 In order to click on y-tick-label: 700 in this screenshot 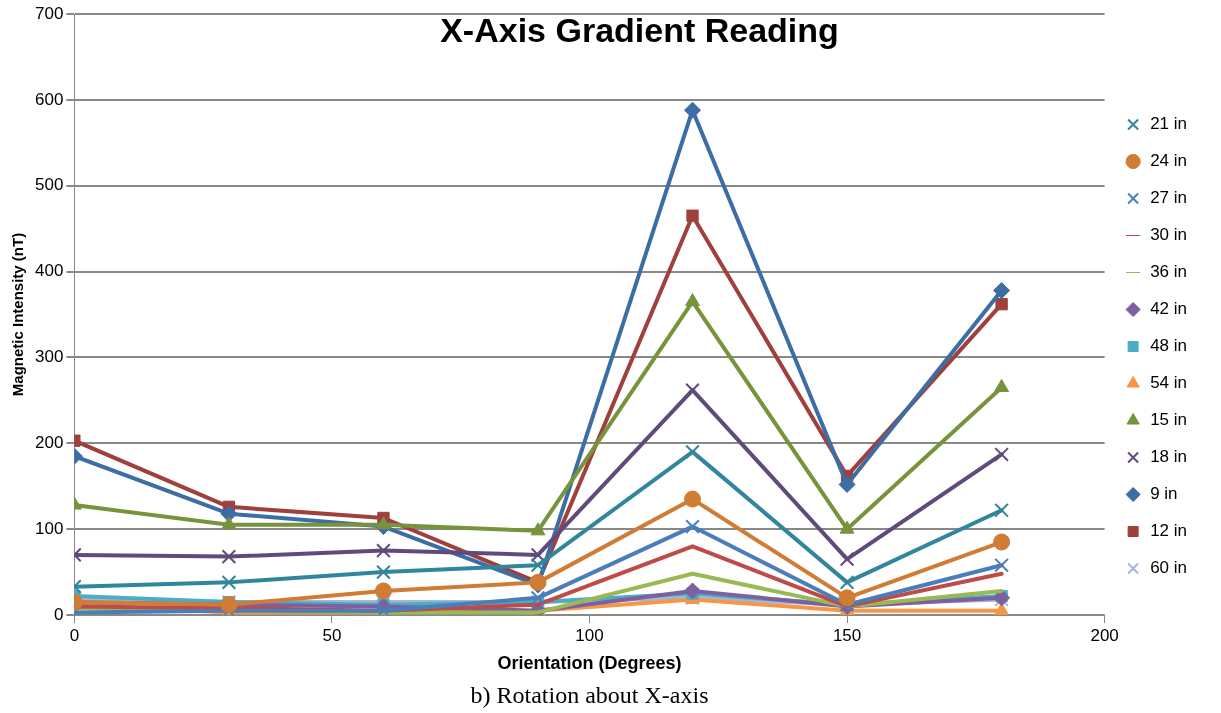, I will do `click(49, 13)`.